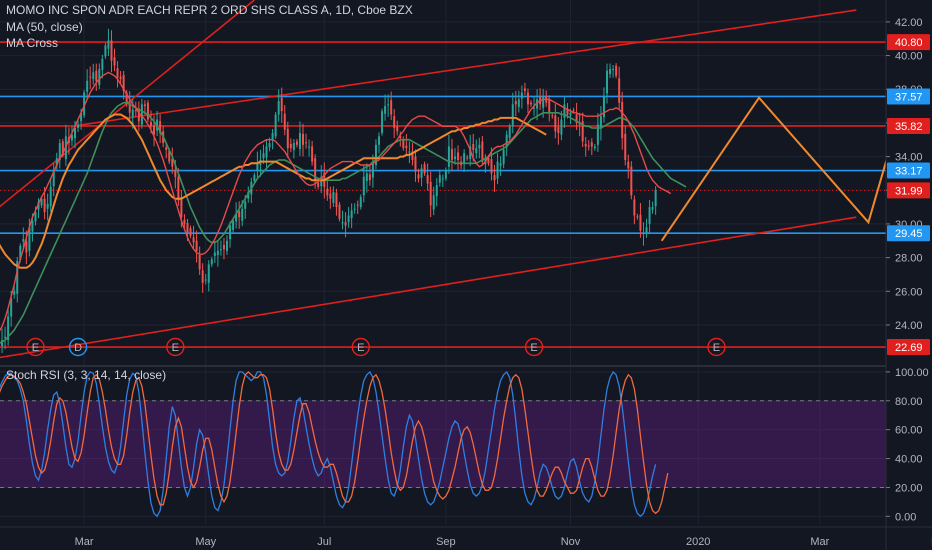 The width and height of the screenshot is (932, 550). I want to click on right-axis-background, so click(909, 275).